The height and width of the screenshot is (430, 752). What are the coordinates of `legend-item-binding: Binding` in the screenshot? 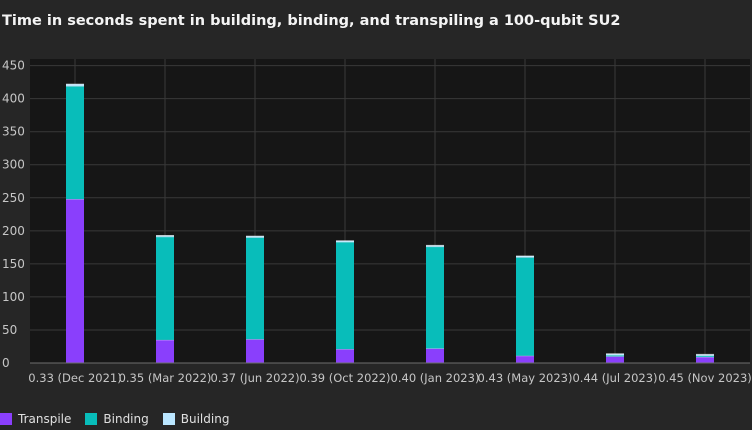 It's located at (117, 419).